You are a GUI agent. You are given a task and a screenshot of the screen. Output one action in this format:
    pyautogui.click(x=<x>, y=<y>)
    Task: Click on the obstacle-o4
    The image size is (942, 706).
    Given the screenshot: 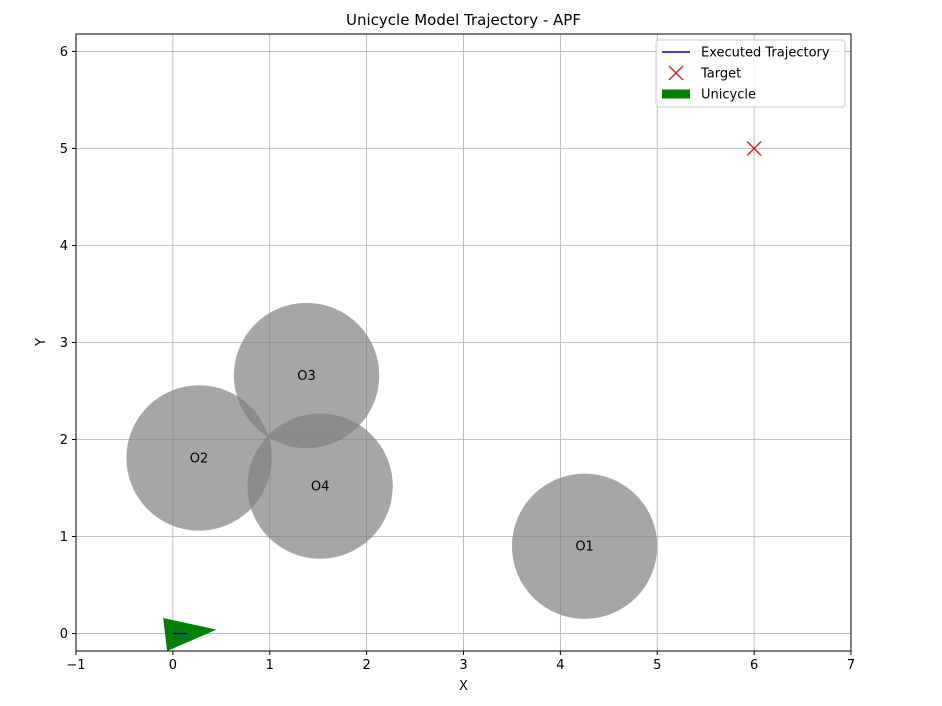 What is the action you would take?
    pyautogui.click(x=320, y=486)
    